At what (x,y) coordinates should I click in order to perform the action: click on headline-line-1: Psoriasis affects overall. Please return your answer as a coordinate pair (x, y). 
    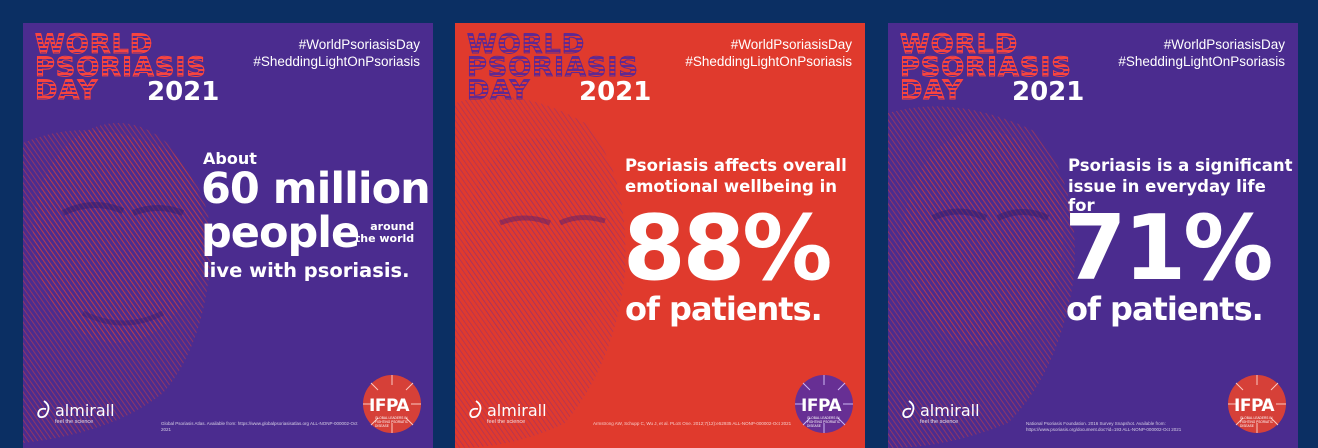
    Looking at the image, I should click on (736, 165).